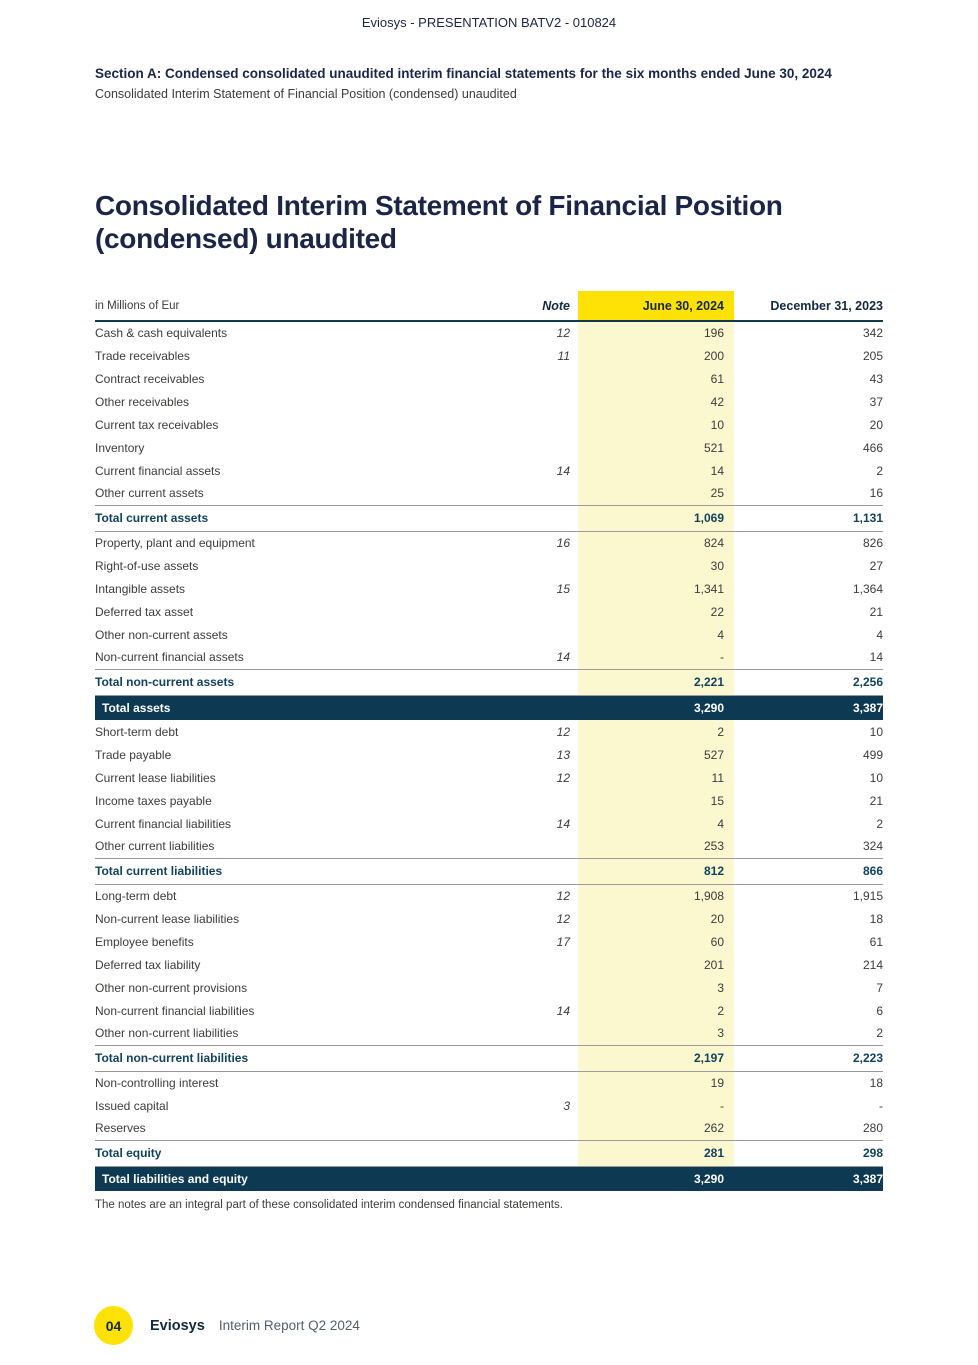 The height and width of the screenshot is (1365, 978). What do you see at coordinates (656, 1082) in the screenshot?
I see `row-value-june-2024: 19` at bounding box center [656, 1082].